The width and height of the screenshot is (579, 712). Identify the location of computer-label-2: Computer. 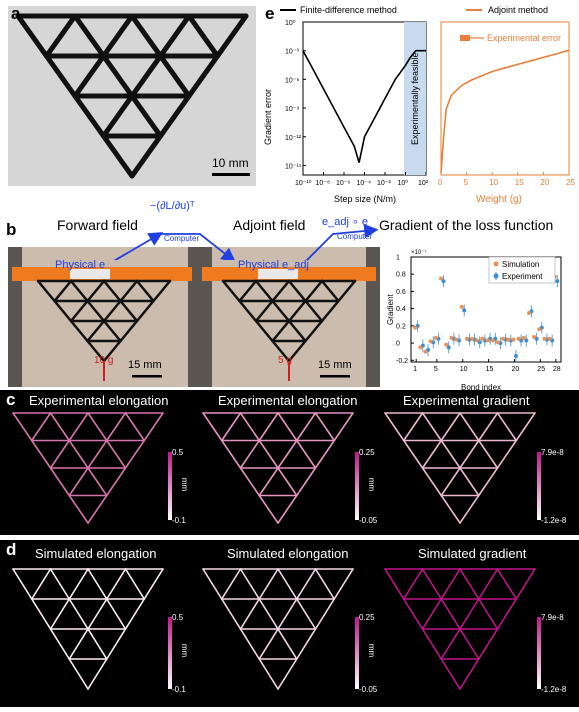
(355, 236).